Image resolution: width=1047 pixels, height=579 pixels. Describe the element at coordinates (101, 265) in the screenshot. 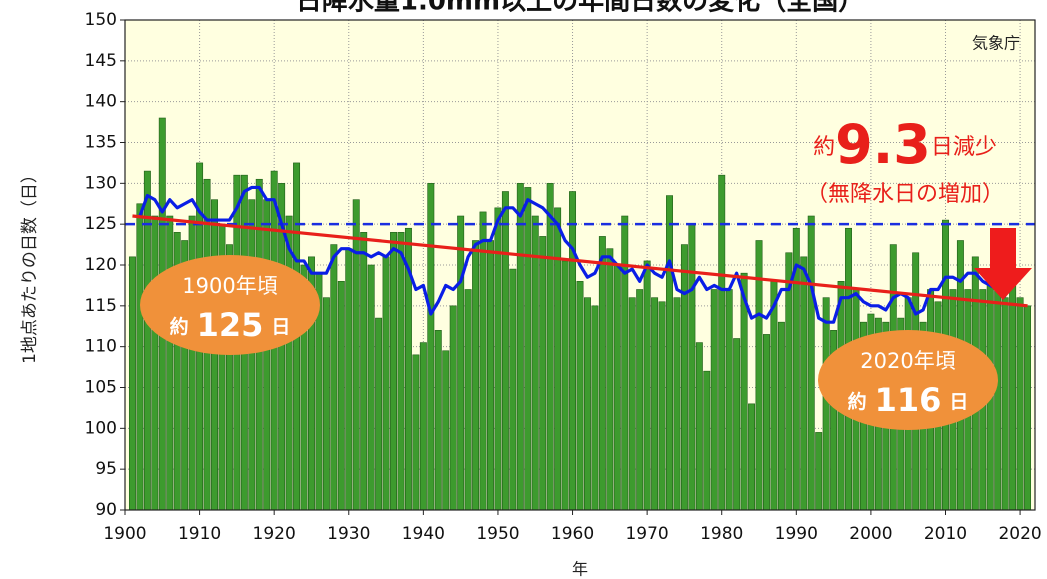

I see `y-tick-label: 120` at that location.